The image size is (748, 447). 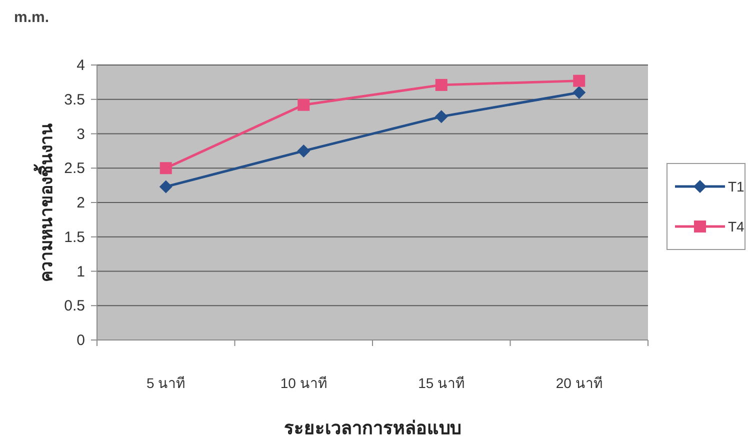 What do you see at coordinates (80, 65) in the screenshot?
I see `y-tick-label: 4` at bounding box center [80, 65].